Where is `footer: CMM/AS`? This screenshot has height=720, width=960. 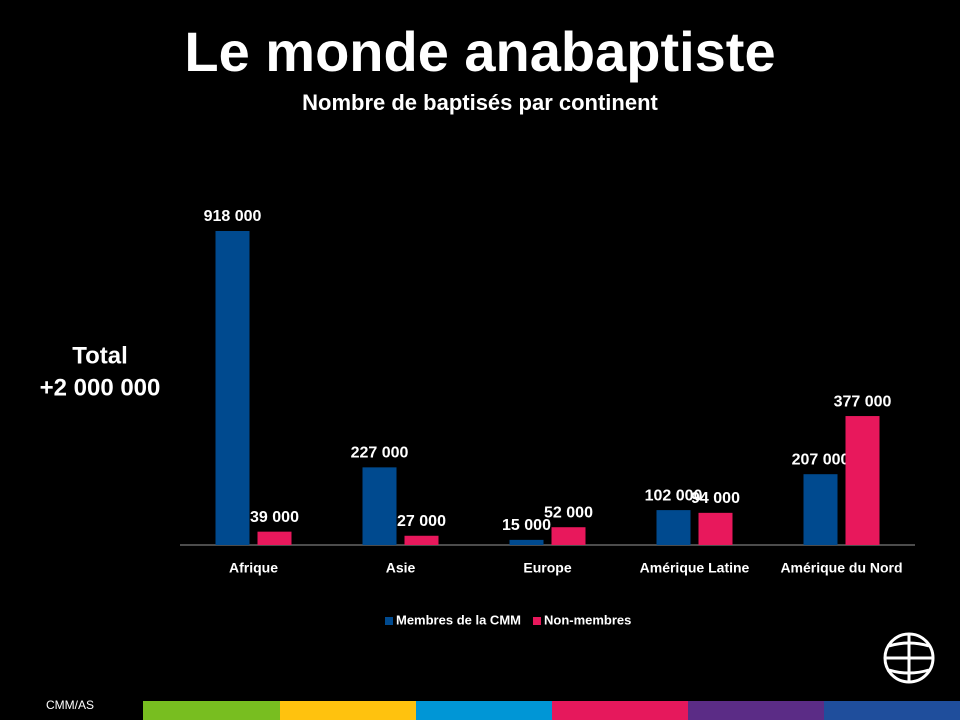 footer: CMM/AS is located at coordinates (70, 705).